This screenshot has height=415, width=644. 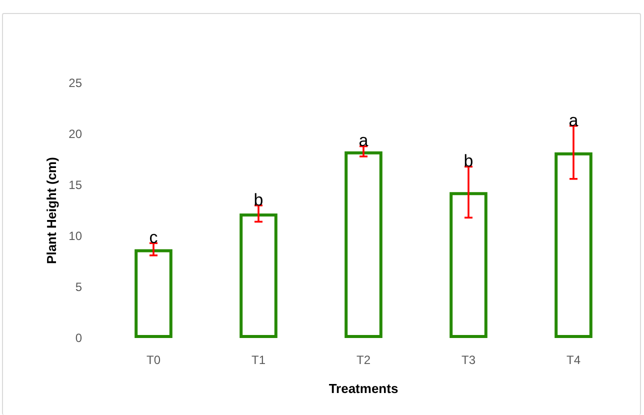 What do you see at coordinates (363, 360) in the screenshot?
I see `x-tick-label: T2` at bounding box center [363, 360].